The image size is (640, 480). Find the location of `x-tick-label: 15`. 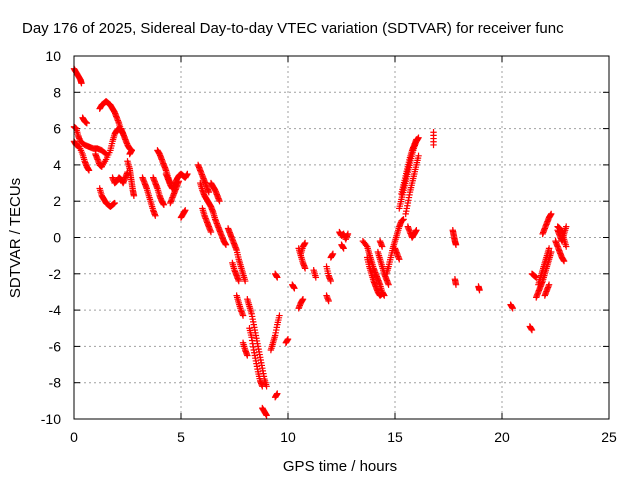

x-tick-label: 15 is located at coordinates (395, 437).